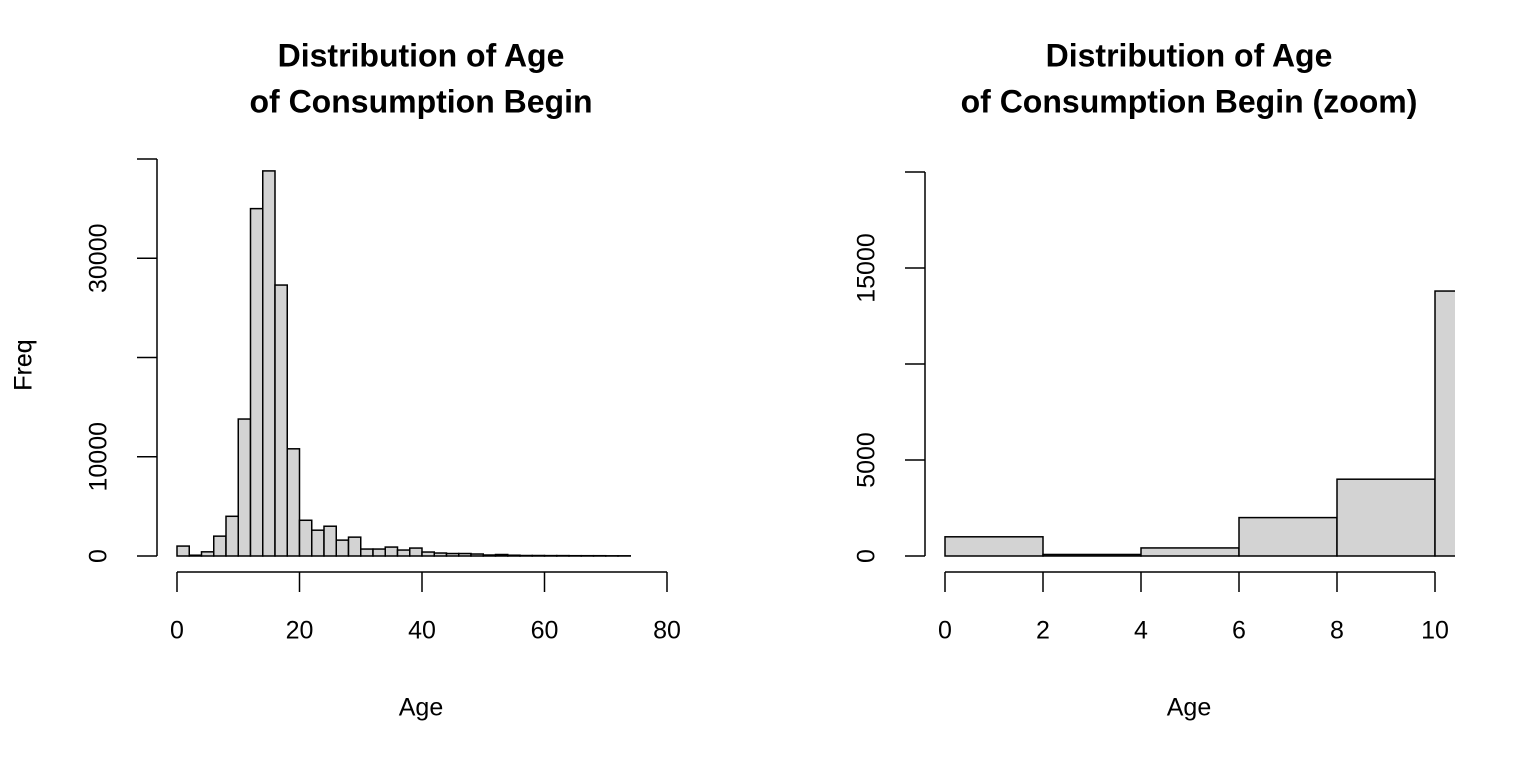 The height and width of the screenshot is (768, 1536). What do you see at coordinates (99, 457) in the screenshot?
I see `y-tick-label: 10000` at bounding box center [99, 457].